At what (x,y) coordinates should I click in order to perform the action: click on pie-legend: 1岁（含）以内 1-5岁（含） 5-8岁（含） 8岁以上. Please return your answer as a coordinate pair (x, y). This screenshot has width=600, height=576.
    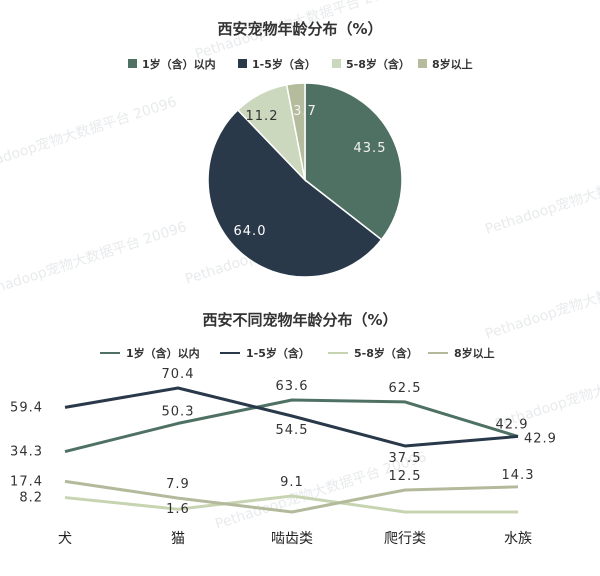
    Looking at the image, I should click on (300, 64).